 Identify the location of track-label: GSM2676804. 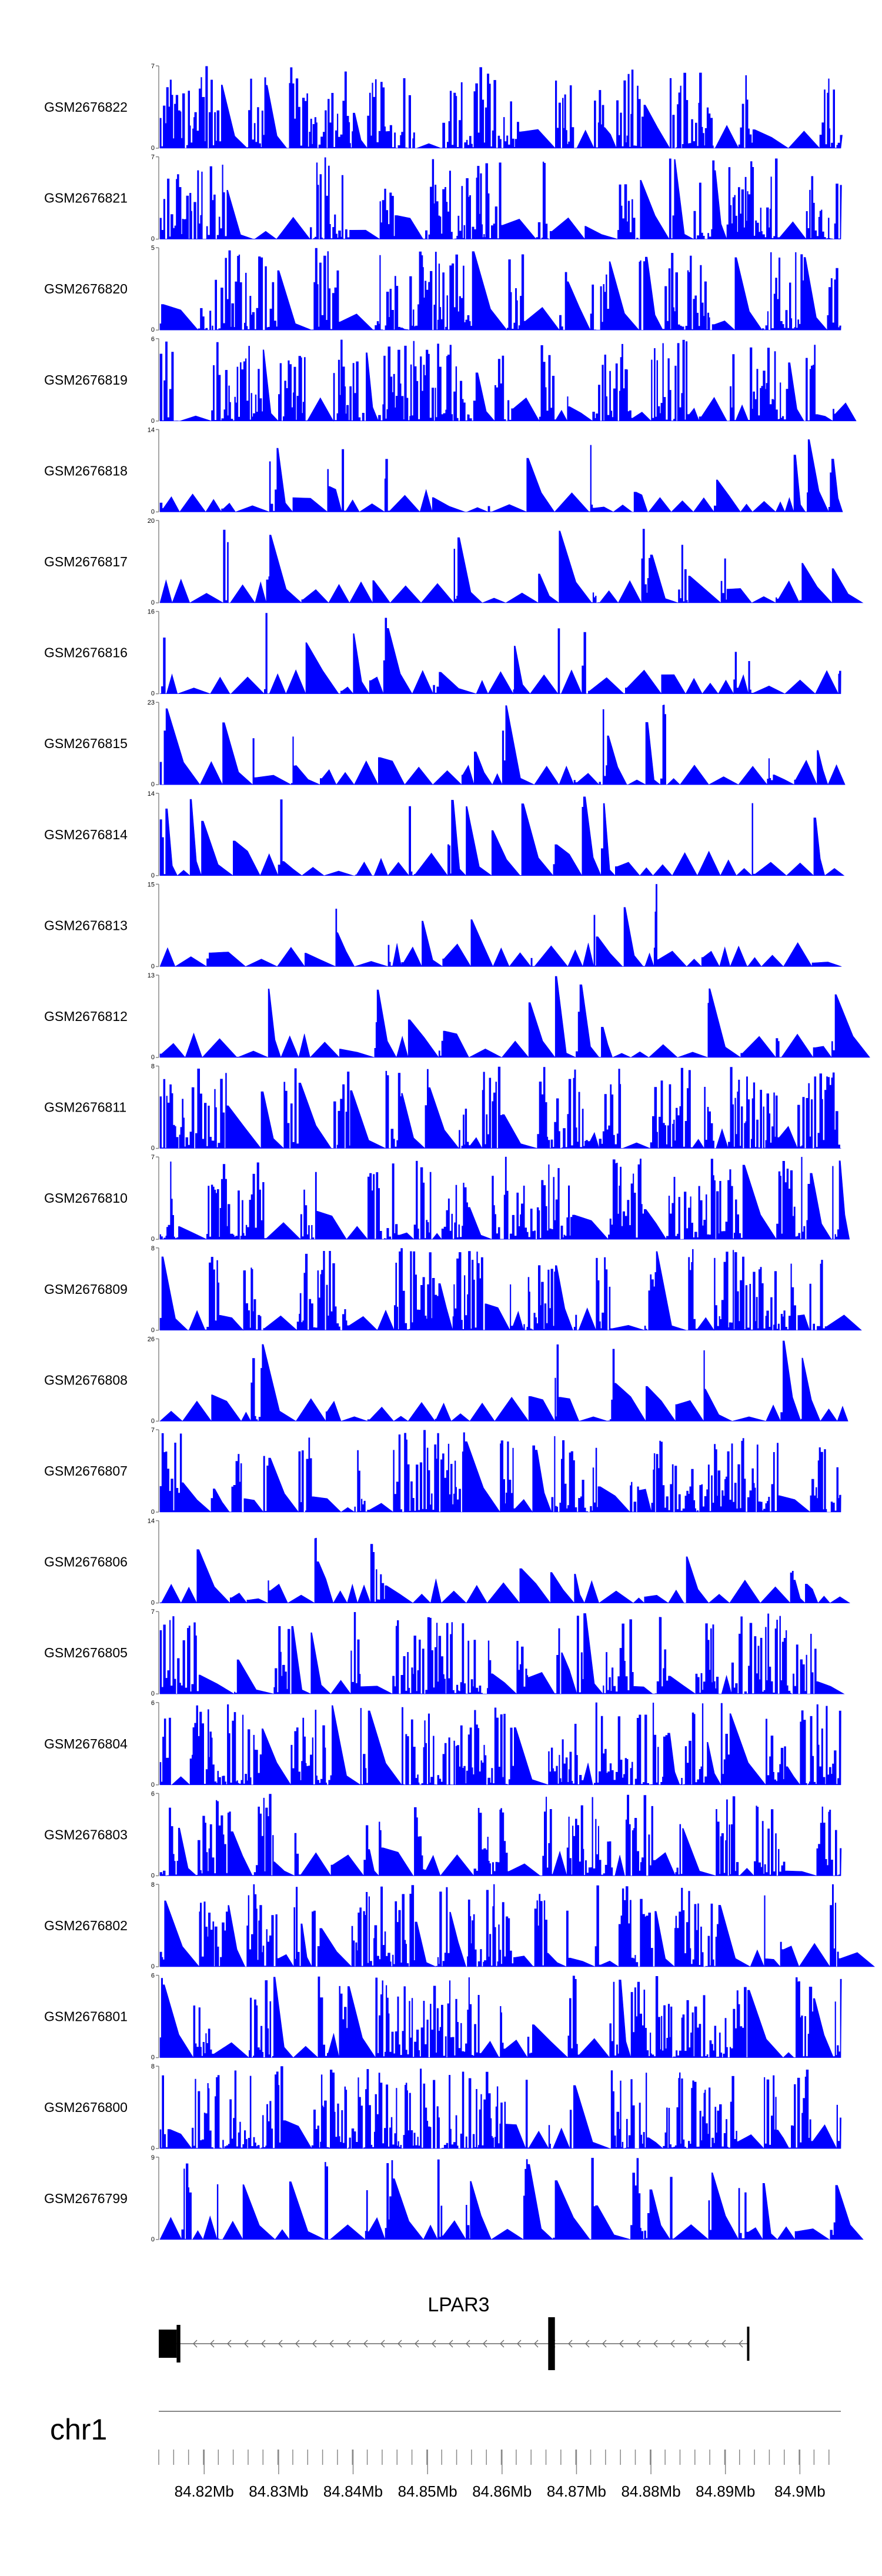
(86, 1743).